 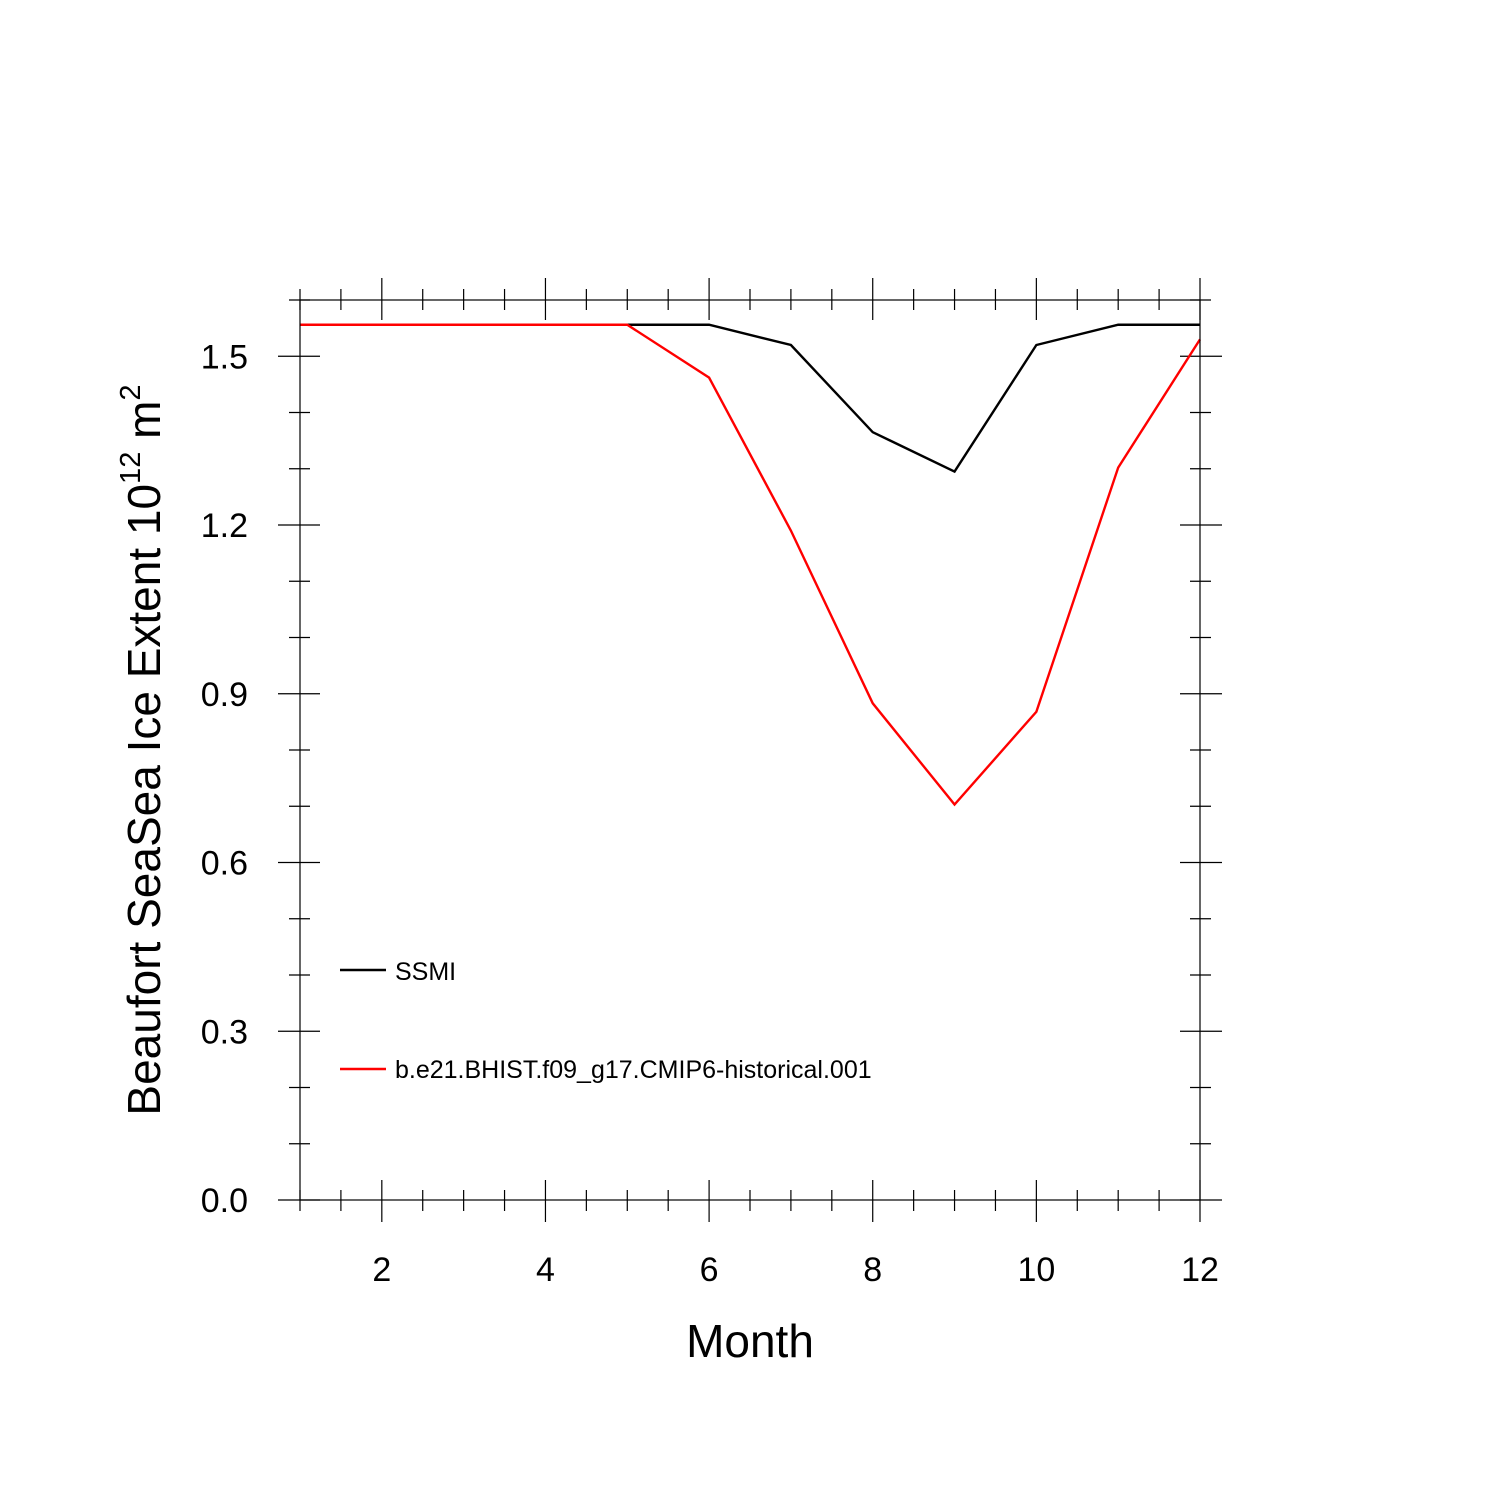 What do you see at coordinates (224, 1201) in the screenshot?
I see `y-tick-label: 0.0` at bounding box center [224, 1201].